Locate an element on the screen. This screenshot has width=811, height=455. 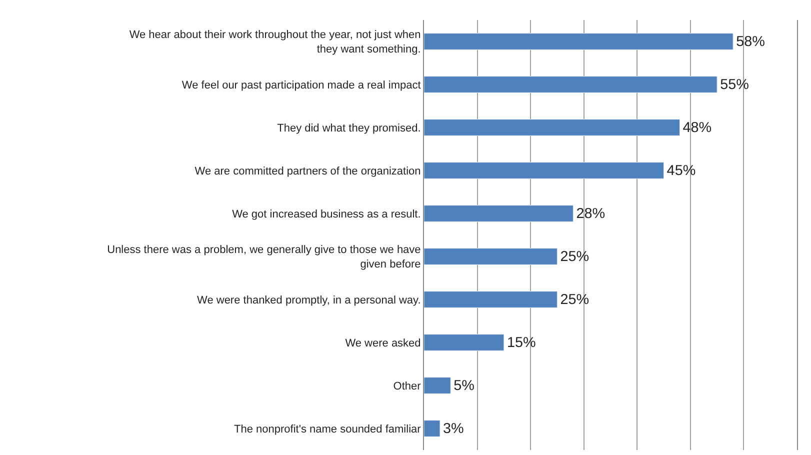
data-label: 55% is located at coordinates (735, 84).